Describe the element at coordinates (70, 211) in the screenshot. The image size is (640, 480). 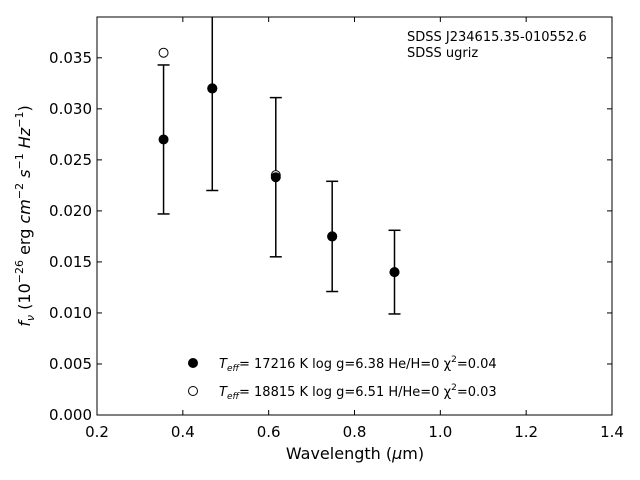
I see `y-tick-label: 0.020` at that location.